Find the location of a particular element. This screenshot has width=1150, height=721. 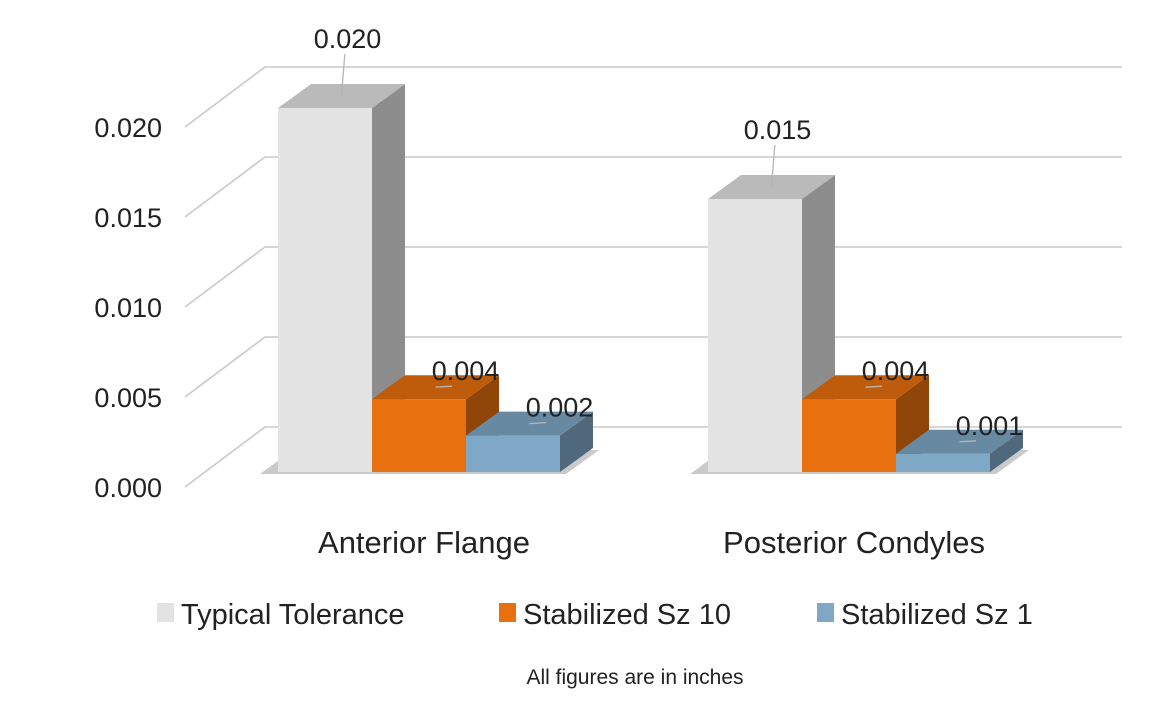

legend-item: Stabilized Sz 1 is located at coordinates (925, 615).